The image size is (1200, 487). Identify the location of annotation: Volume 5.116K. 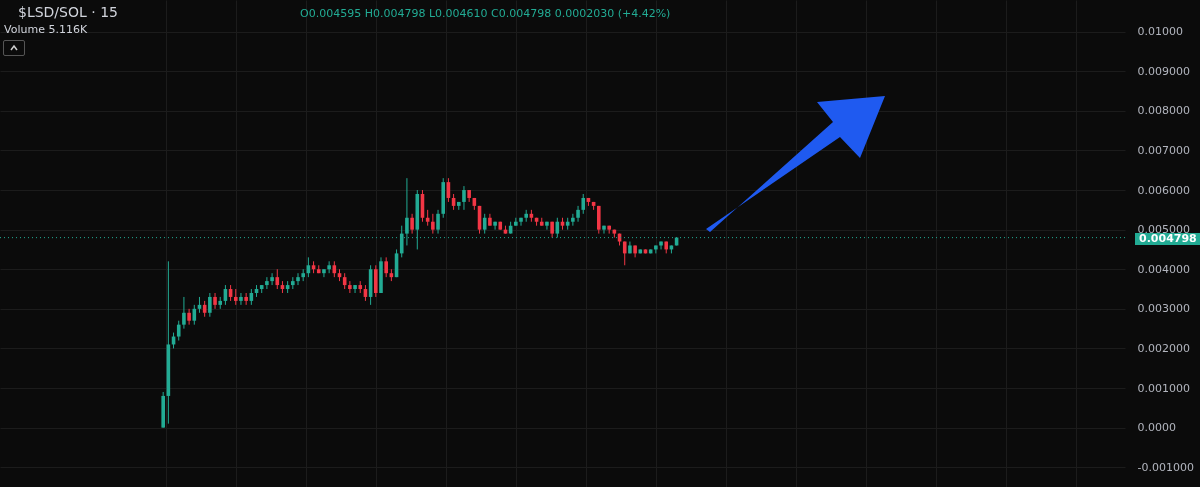
(46, 29).